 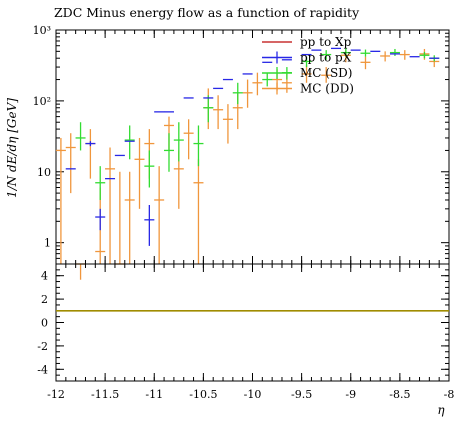 What do you see at coordinates (47, 243) in the screenshot?
I see `y-tick-label: 1` at bounding box center [47, 243].